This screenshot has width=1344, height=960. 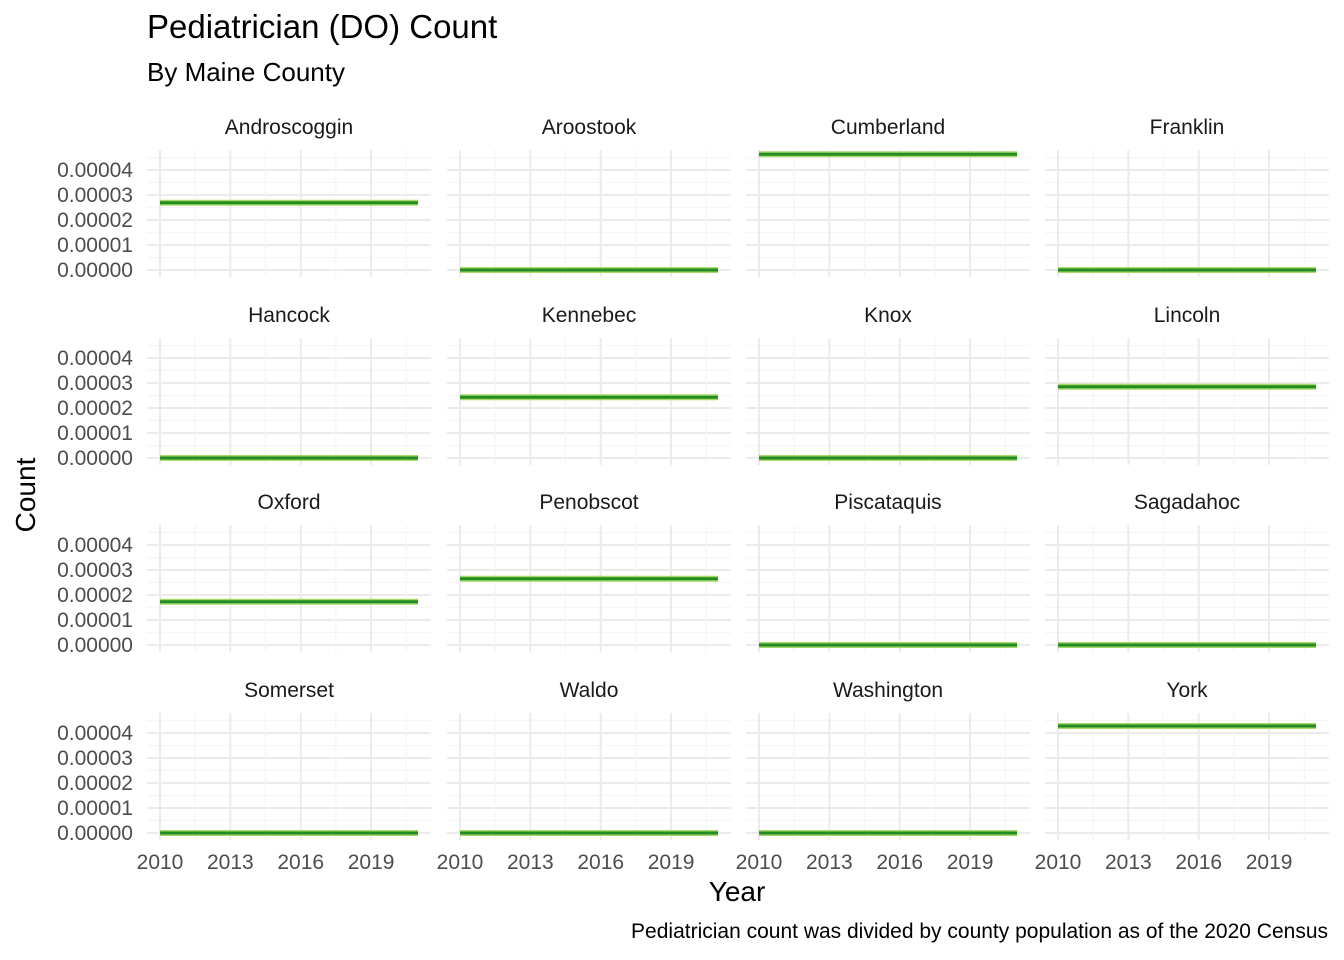 What do you see at coordinates (888, 315) in the screenshot?
I see `facet-strip-label: Knox` at bounding box center [888, 315].